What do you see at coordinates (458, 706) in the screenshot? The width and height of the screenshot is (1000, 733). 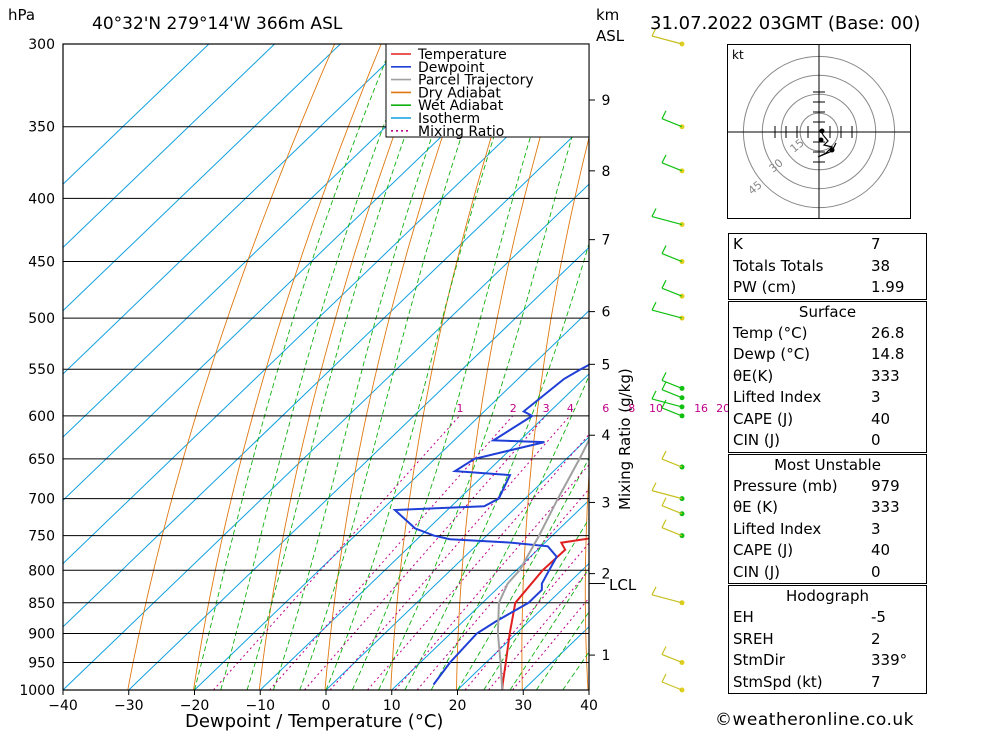 I see `temp-tick-label: 20` at bounding box center [458, 706].